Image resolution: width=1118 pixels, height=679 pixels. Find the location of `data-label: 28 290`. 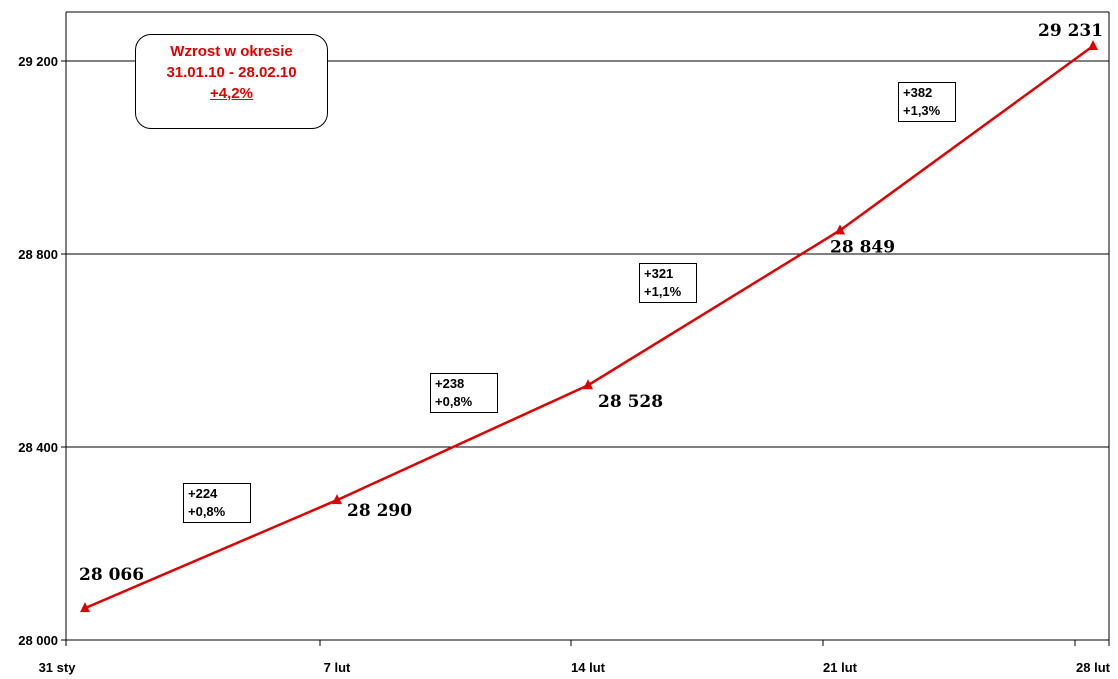

data-label: 28 290 is located at coordinates (379, 511).